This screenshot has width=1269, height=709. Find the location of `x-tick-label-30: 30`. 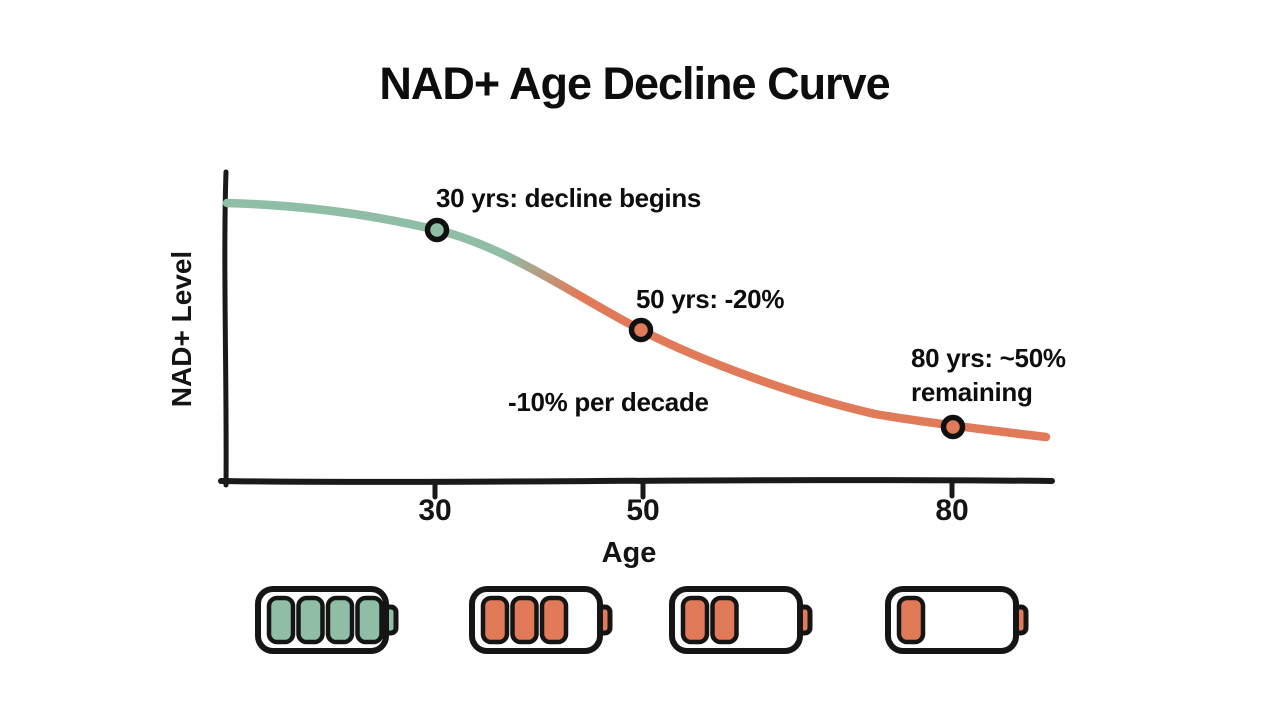

x-tick-label-30: 30 is located at coordinates (435, 510).